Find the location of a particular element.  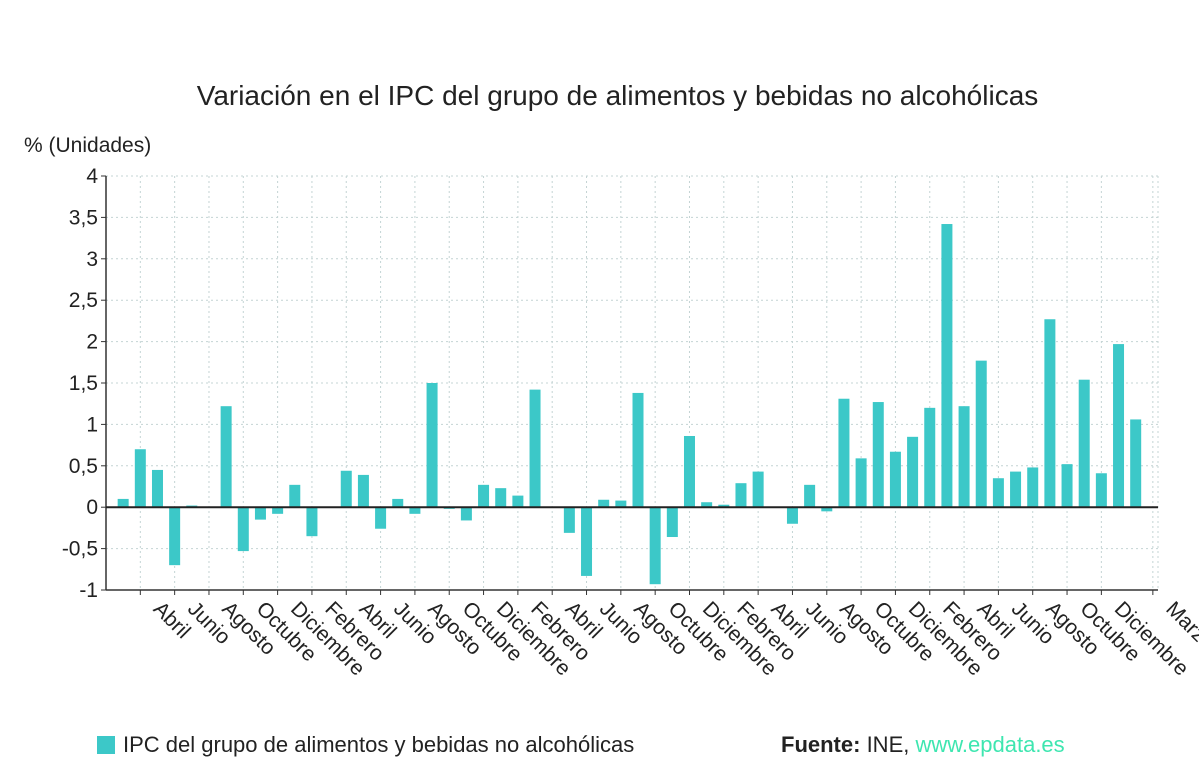

legend-swatch is located at coordinates (106, 745).